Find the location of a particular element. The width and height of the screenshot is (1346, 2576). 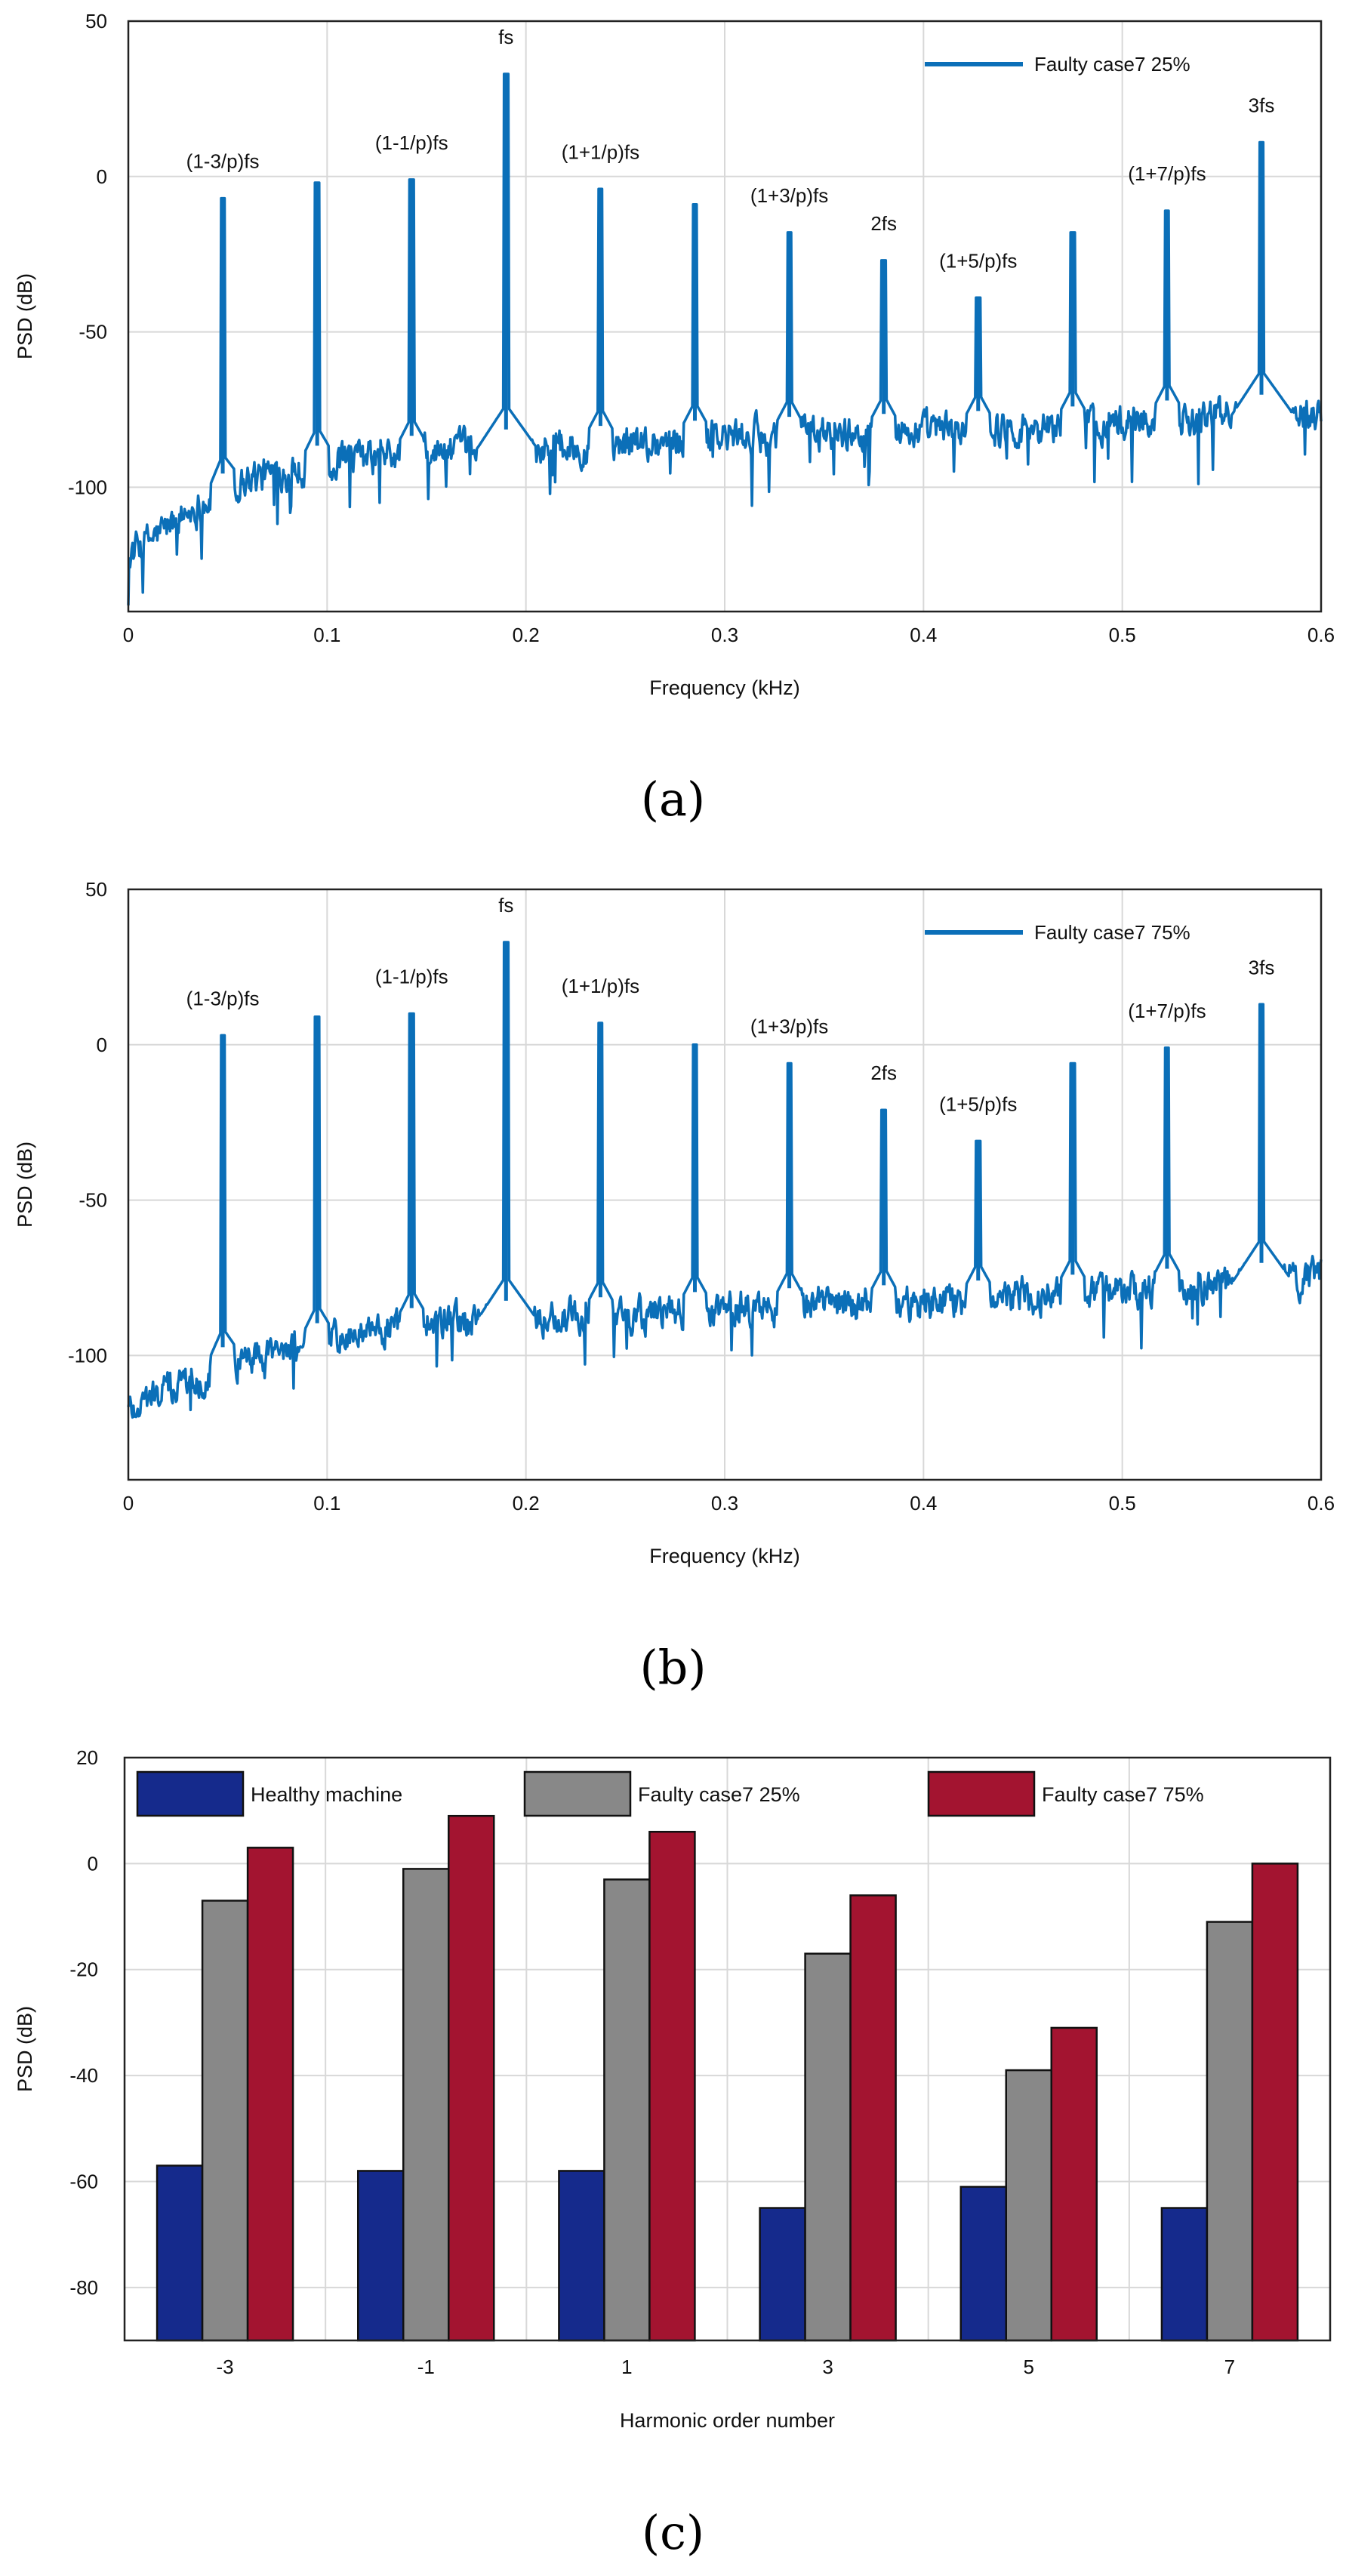

x-tick-label: -1 is located at coordinates (426, 2367).